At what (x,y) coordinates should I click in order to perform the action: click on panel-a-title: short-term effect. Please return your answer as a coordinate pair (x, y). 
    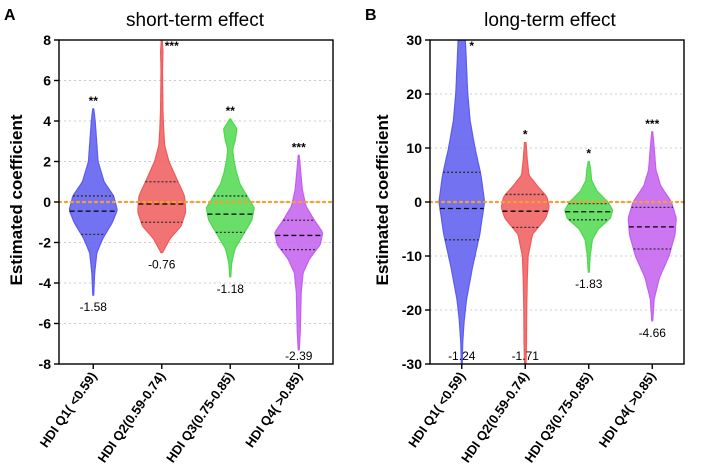
    Looking at the image, I should click on (195, 20).